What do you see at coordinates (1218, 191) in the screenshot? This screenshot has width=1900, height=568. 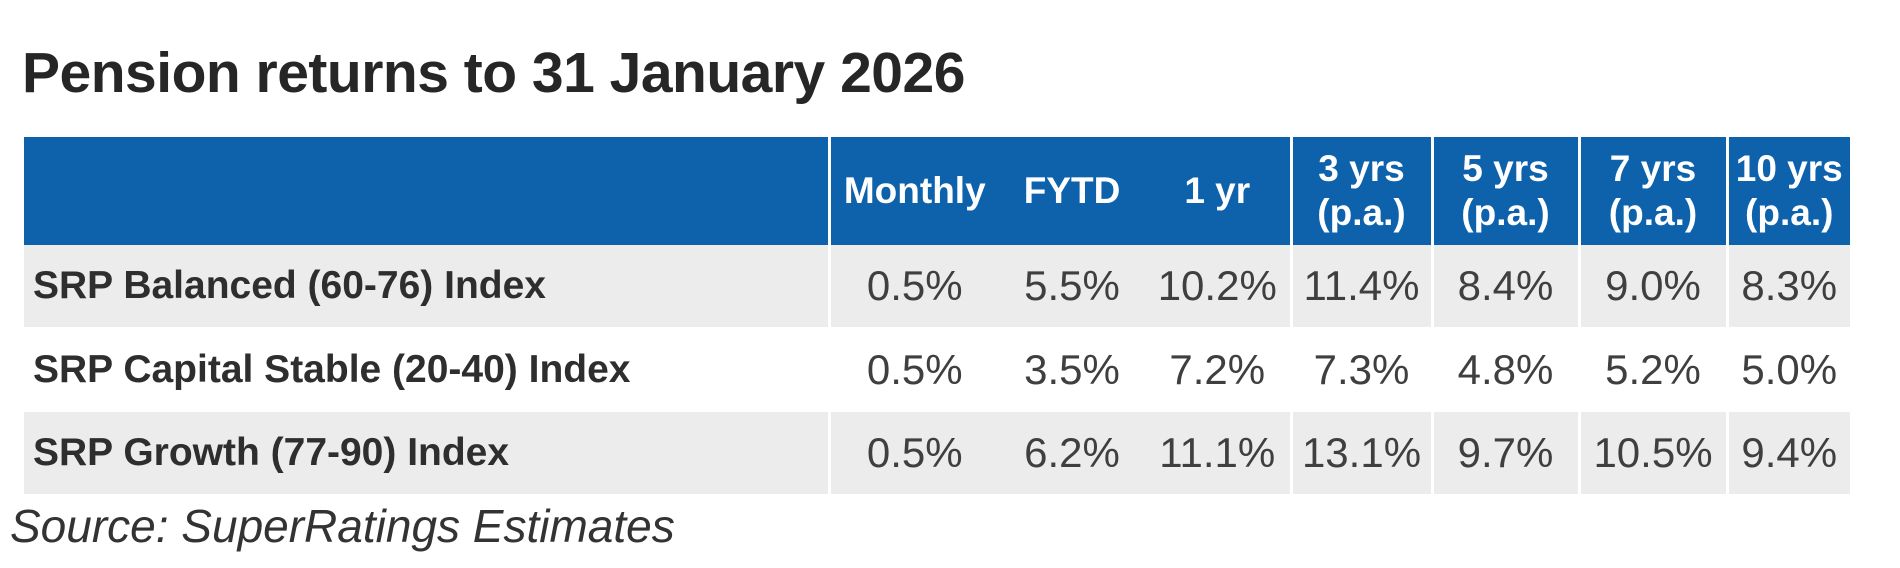 I see `column-header-1yr: 1 yr` at bounding box center [1218, 191].